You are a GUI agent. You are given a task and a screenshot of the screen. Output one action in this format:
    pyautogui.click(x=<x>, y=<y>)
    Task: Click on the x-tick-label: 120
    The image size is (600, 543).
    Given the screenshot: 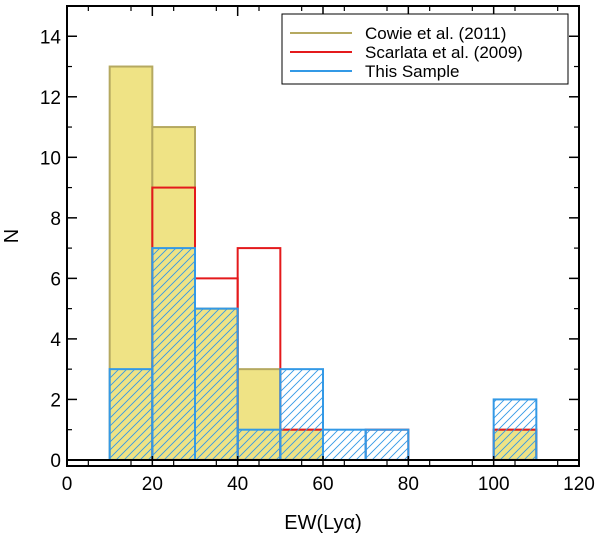 What is the action you would take?
    pyautogui.click(x=579, y=484)
    